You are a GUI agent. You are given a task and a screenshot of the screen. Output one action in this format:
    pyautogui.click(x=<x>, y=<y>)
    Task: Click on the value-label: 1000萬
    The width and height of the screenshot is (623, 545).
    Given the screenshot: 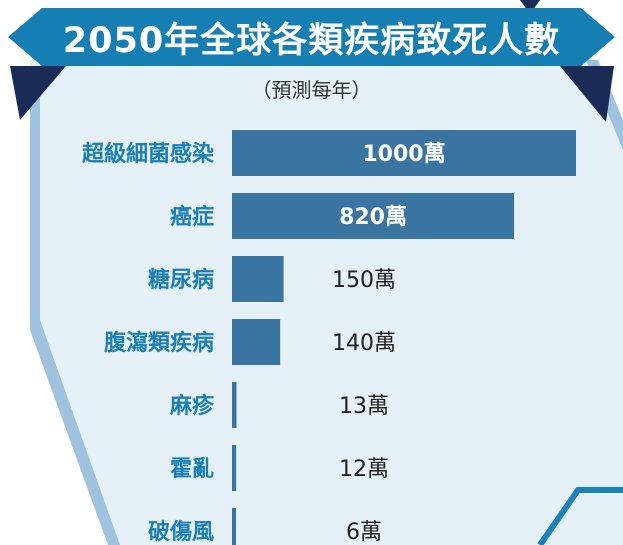 What is the action you would take?
    pyautogui.click(x=403, y=154)
    